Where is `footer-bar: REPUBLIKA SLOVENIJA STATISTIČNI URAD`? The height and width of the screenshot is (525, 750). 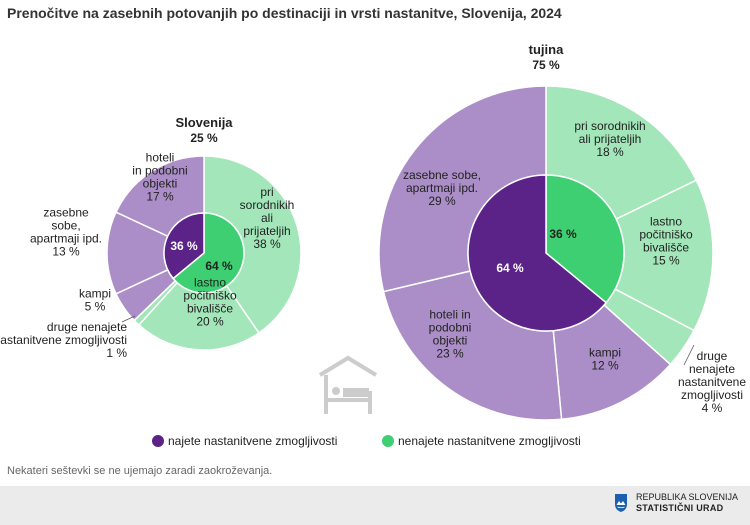 footer-bar: REPUBLIKA SLOVENIJA STATISTIČNI URAD is located at coordinates (375, 505).